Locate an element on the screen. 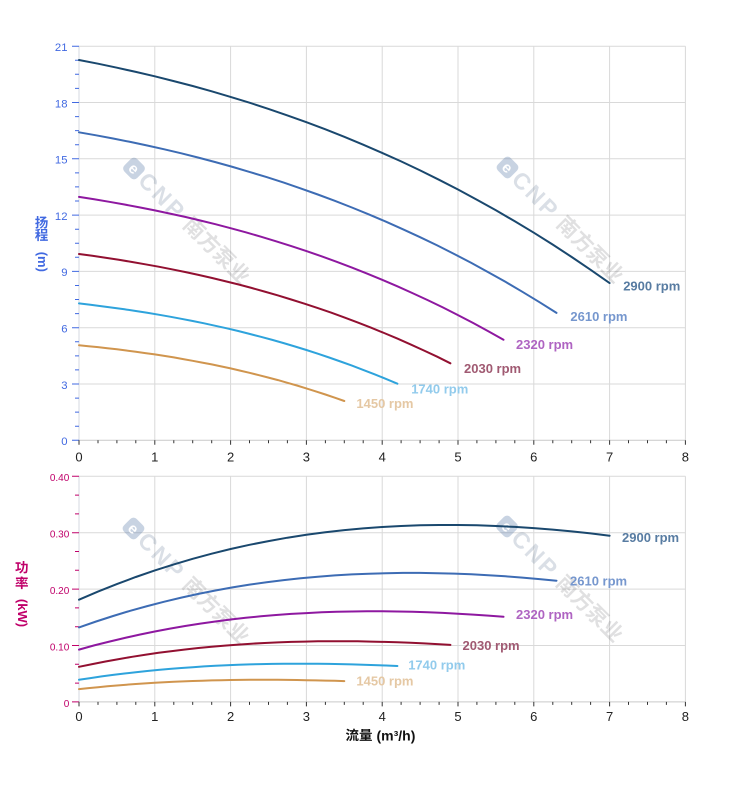 The image size is (752, 802). svg-text: (kW) is located at coordinates (22, 613).